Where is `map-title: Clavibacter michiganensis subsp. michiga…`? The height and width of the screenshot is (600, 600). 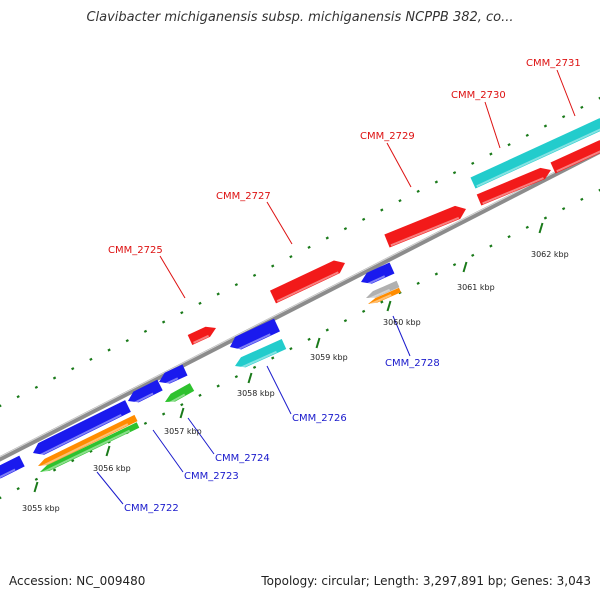
map-title: Clavibacter michiganensis subsp. michiga… is located at coordinates (300, 17).